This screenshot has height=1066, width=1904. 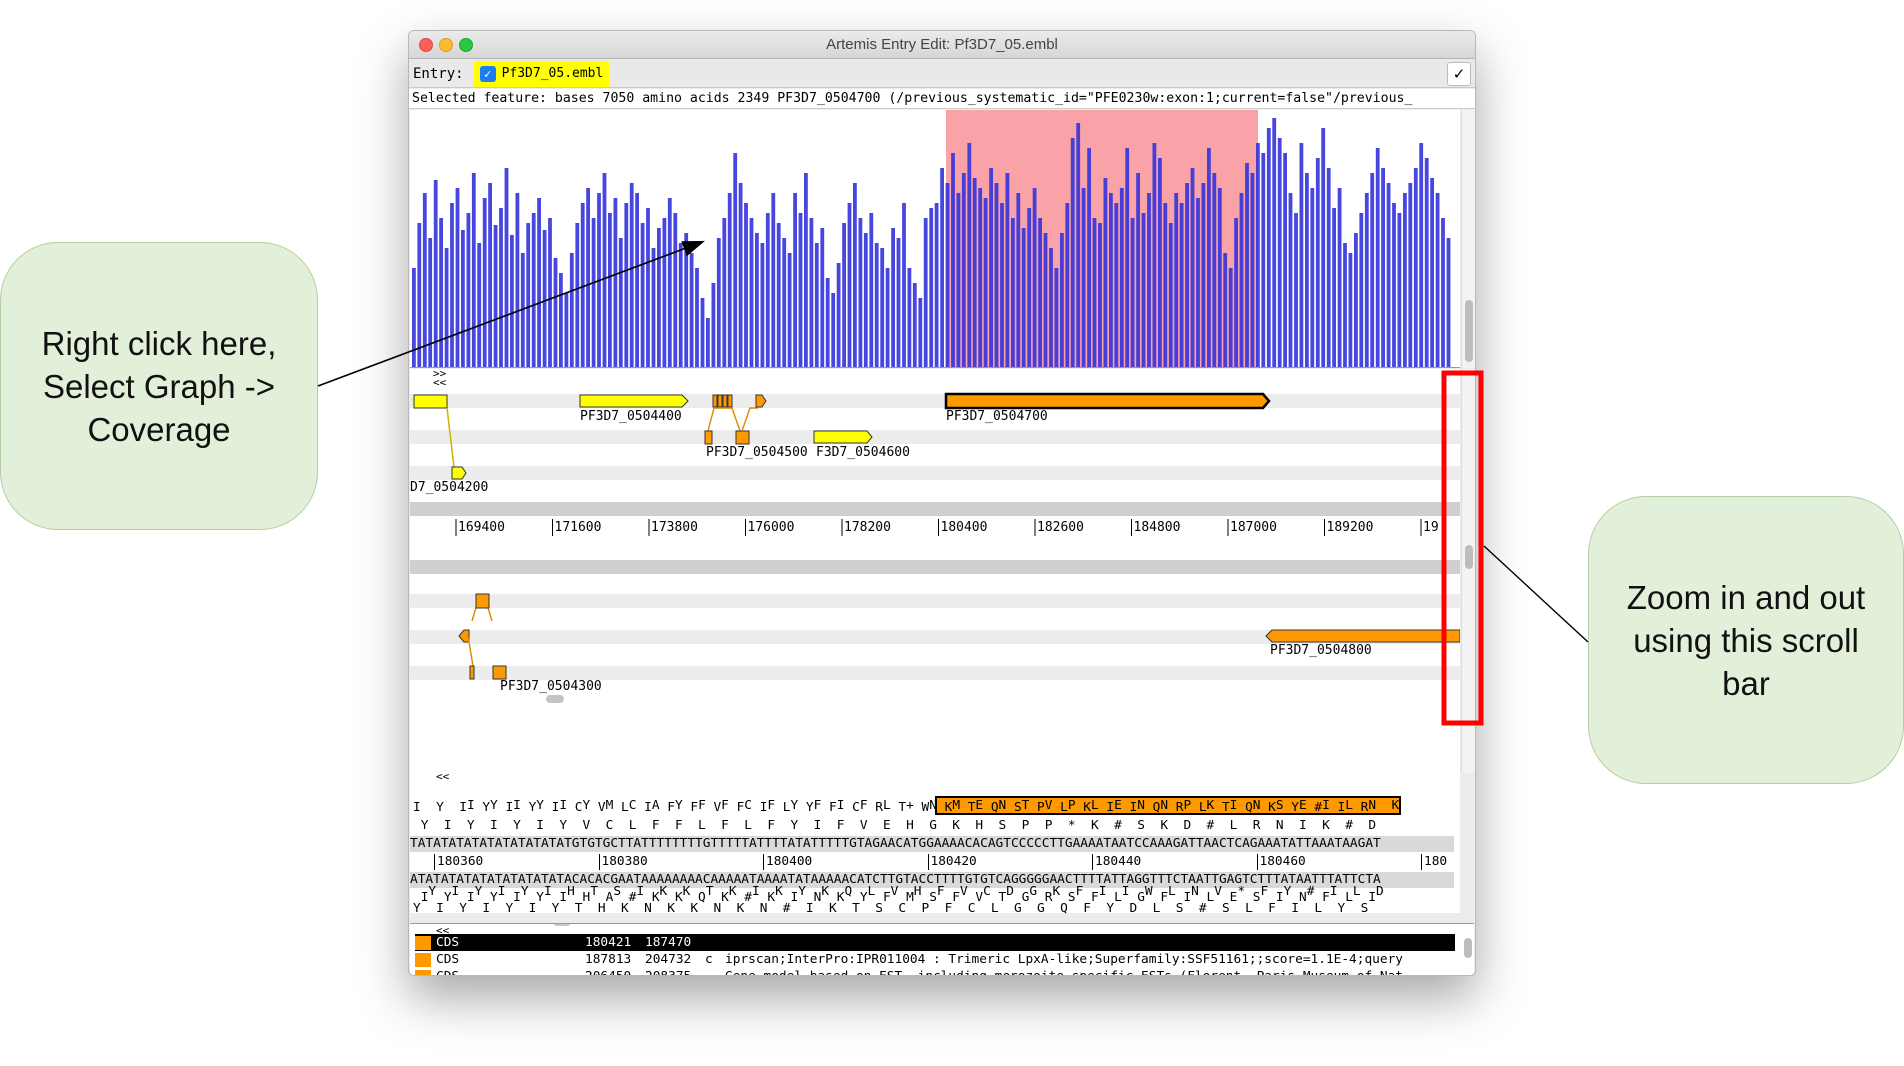 I want to click on sequence-position-label: 180400, so click(x=787, y=862).